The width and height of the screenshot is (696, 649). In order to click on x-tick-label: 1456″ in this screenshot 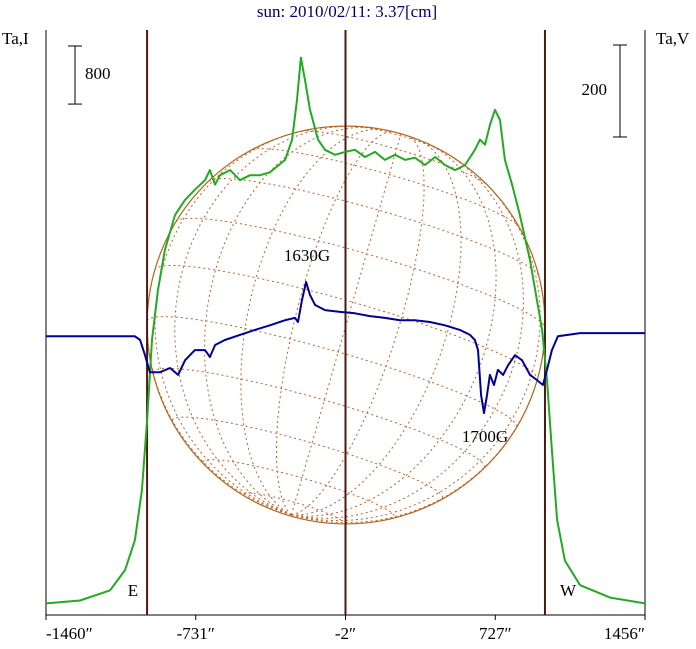, I will do `click(624, 633)`.